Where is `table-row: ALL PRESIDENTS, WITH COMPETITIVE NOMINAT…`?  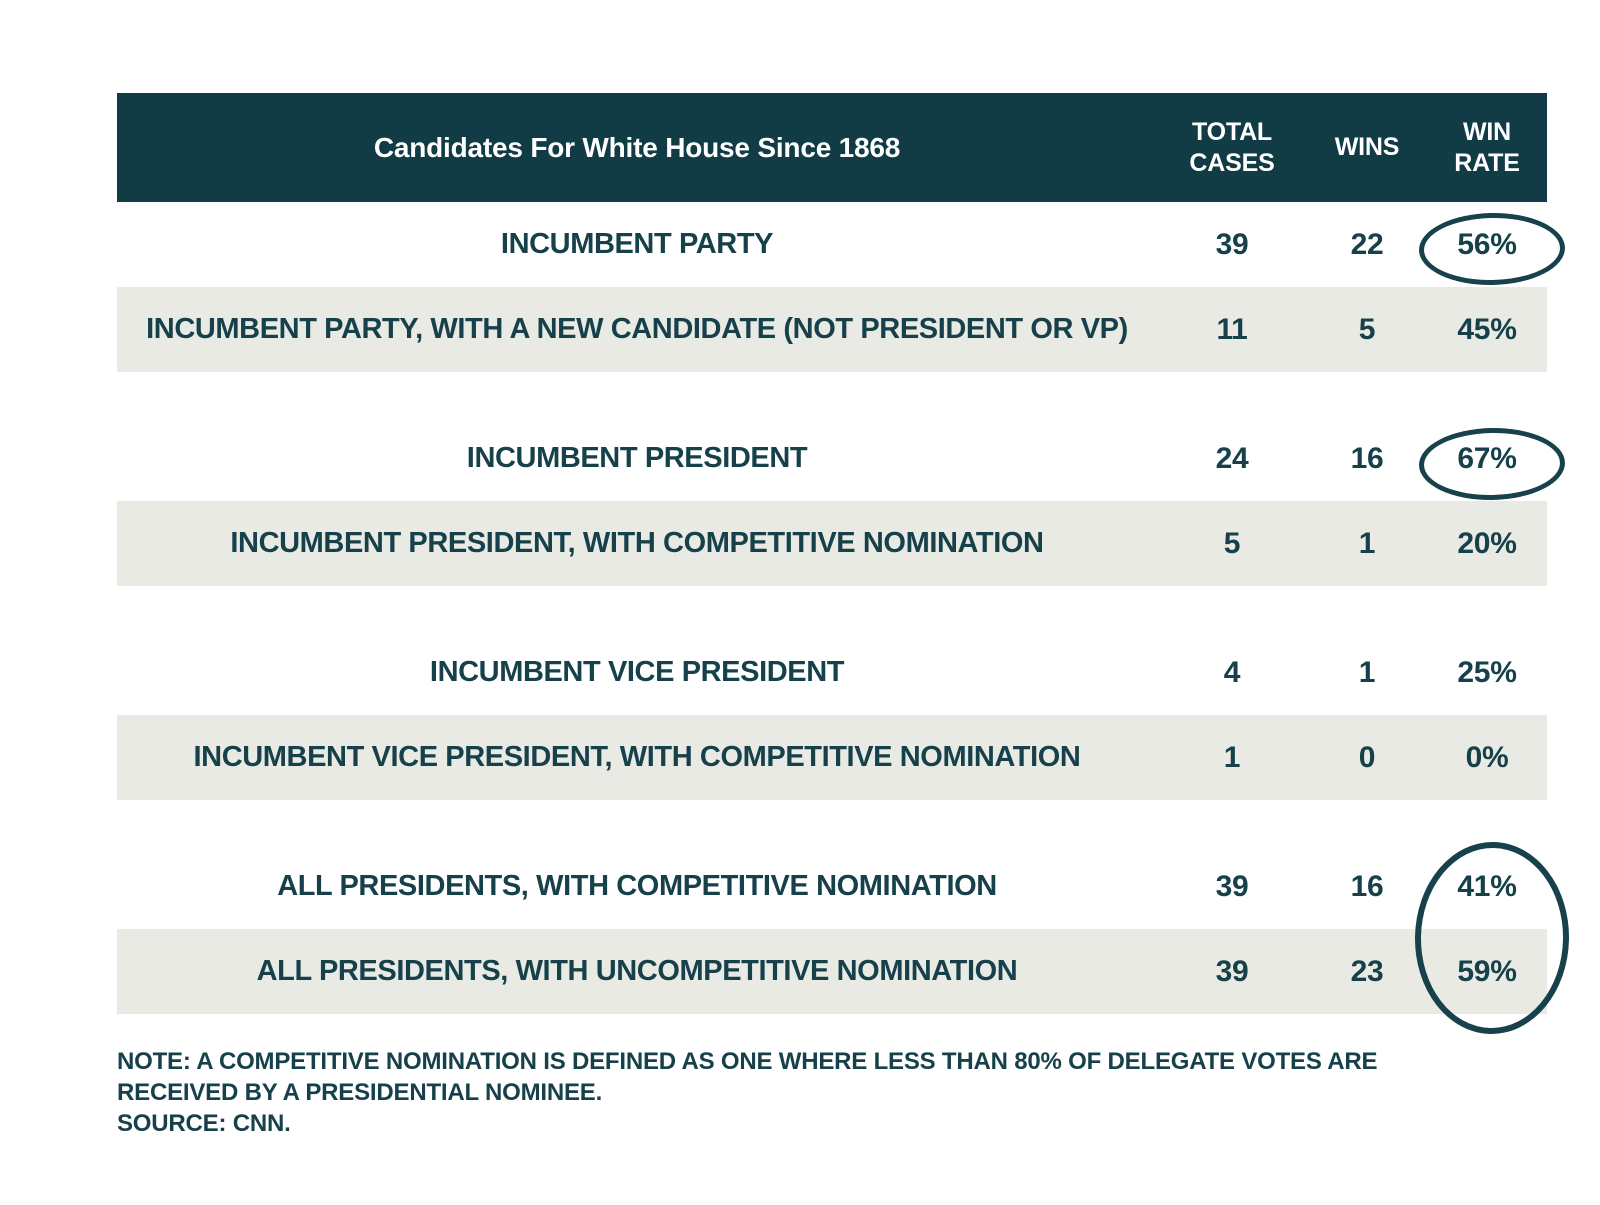 table-row: ALL PRESIDENTS, WITH COMPETITIVE NOMINAT… is located at coordinates (832, 886).